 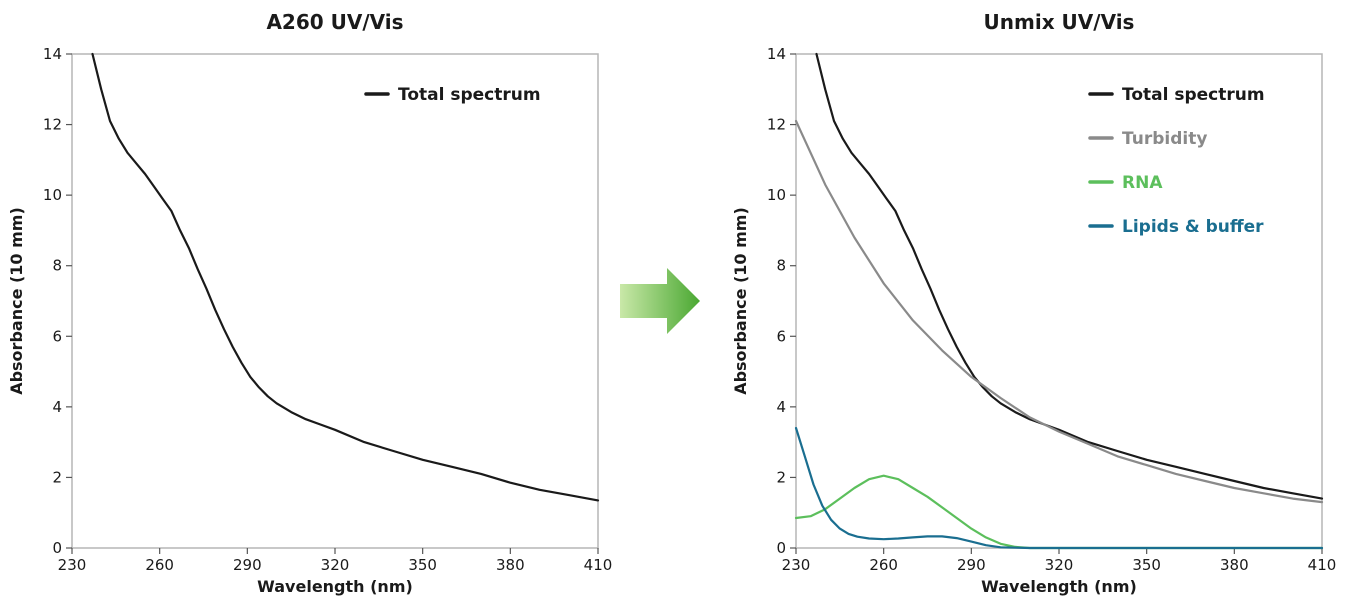 I want to click on legend-label: Lipids & buffer, so click(x=1193, y=227).